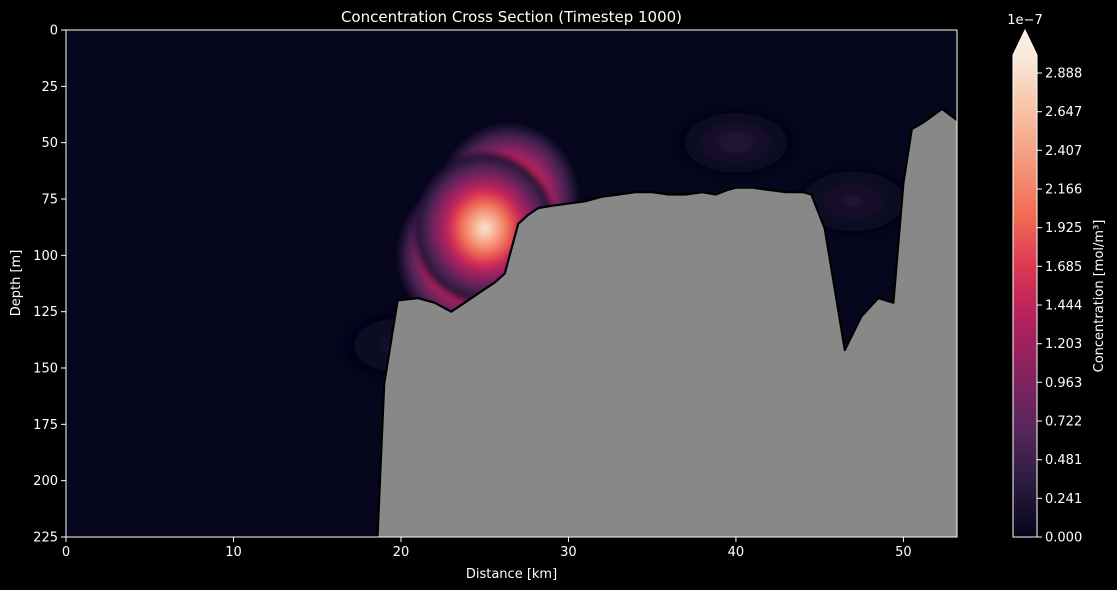 Image resolution: width=1117 pixels, height=590 pixels. I want to click on y-tick-label: 200, so click(45, 481).